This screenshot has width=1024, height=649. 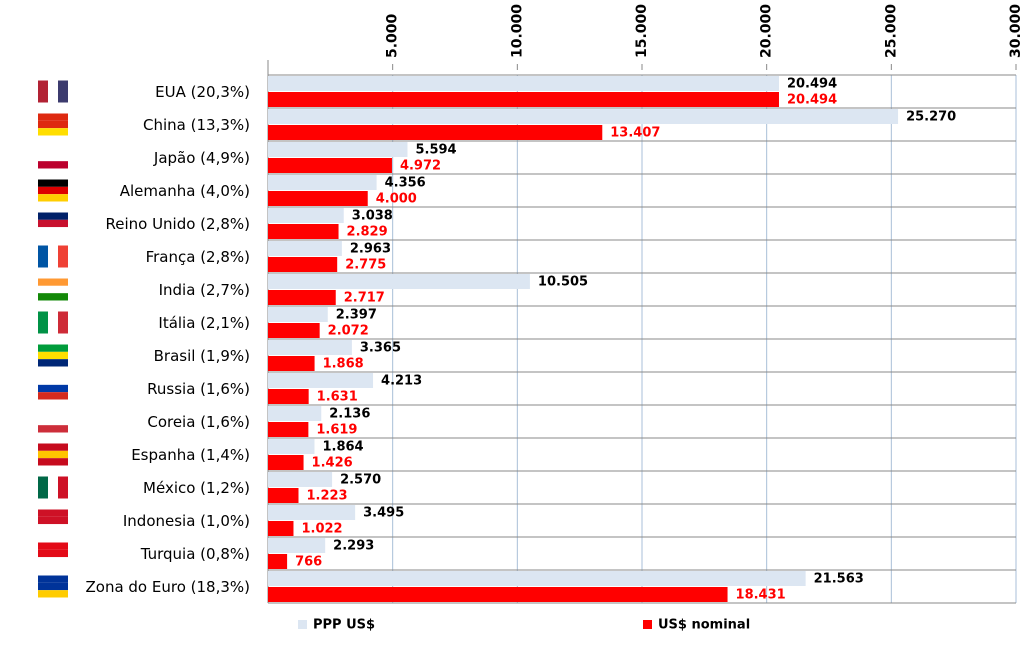 I want to click on value-label: 1.022, so click(x=321, y=529).